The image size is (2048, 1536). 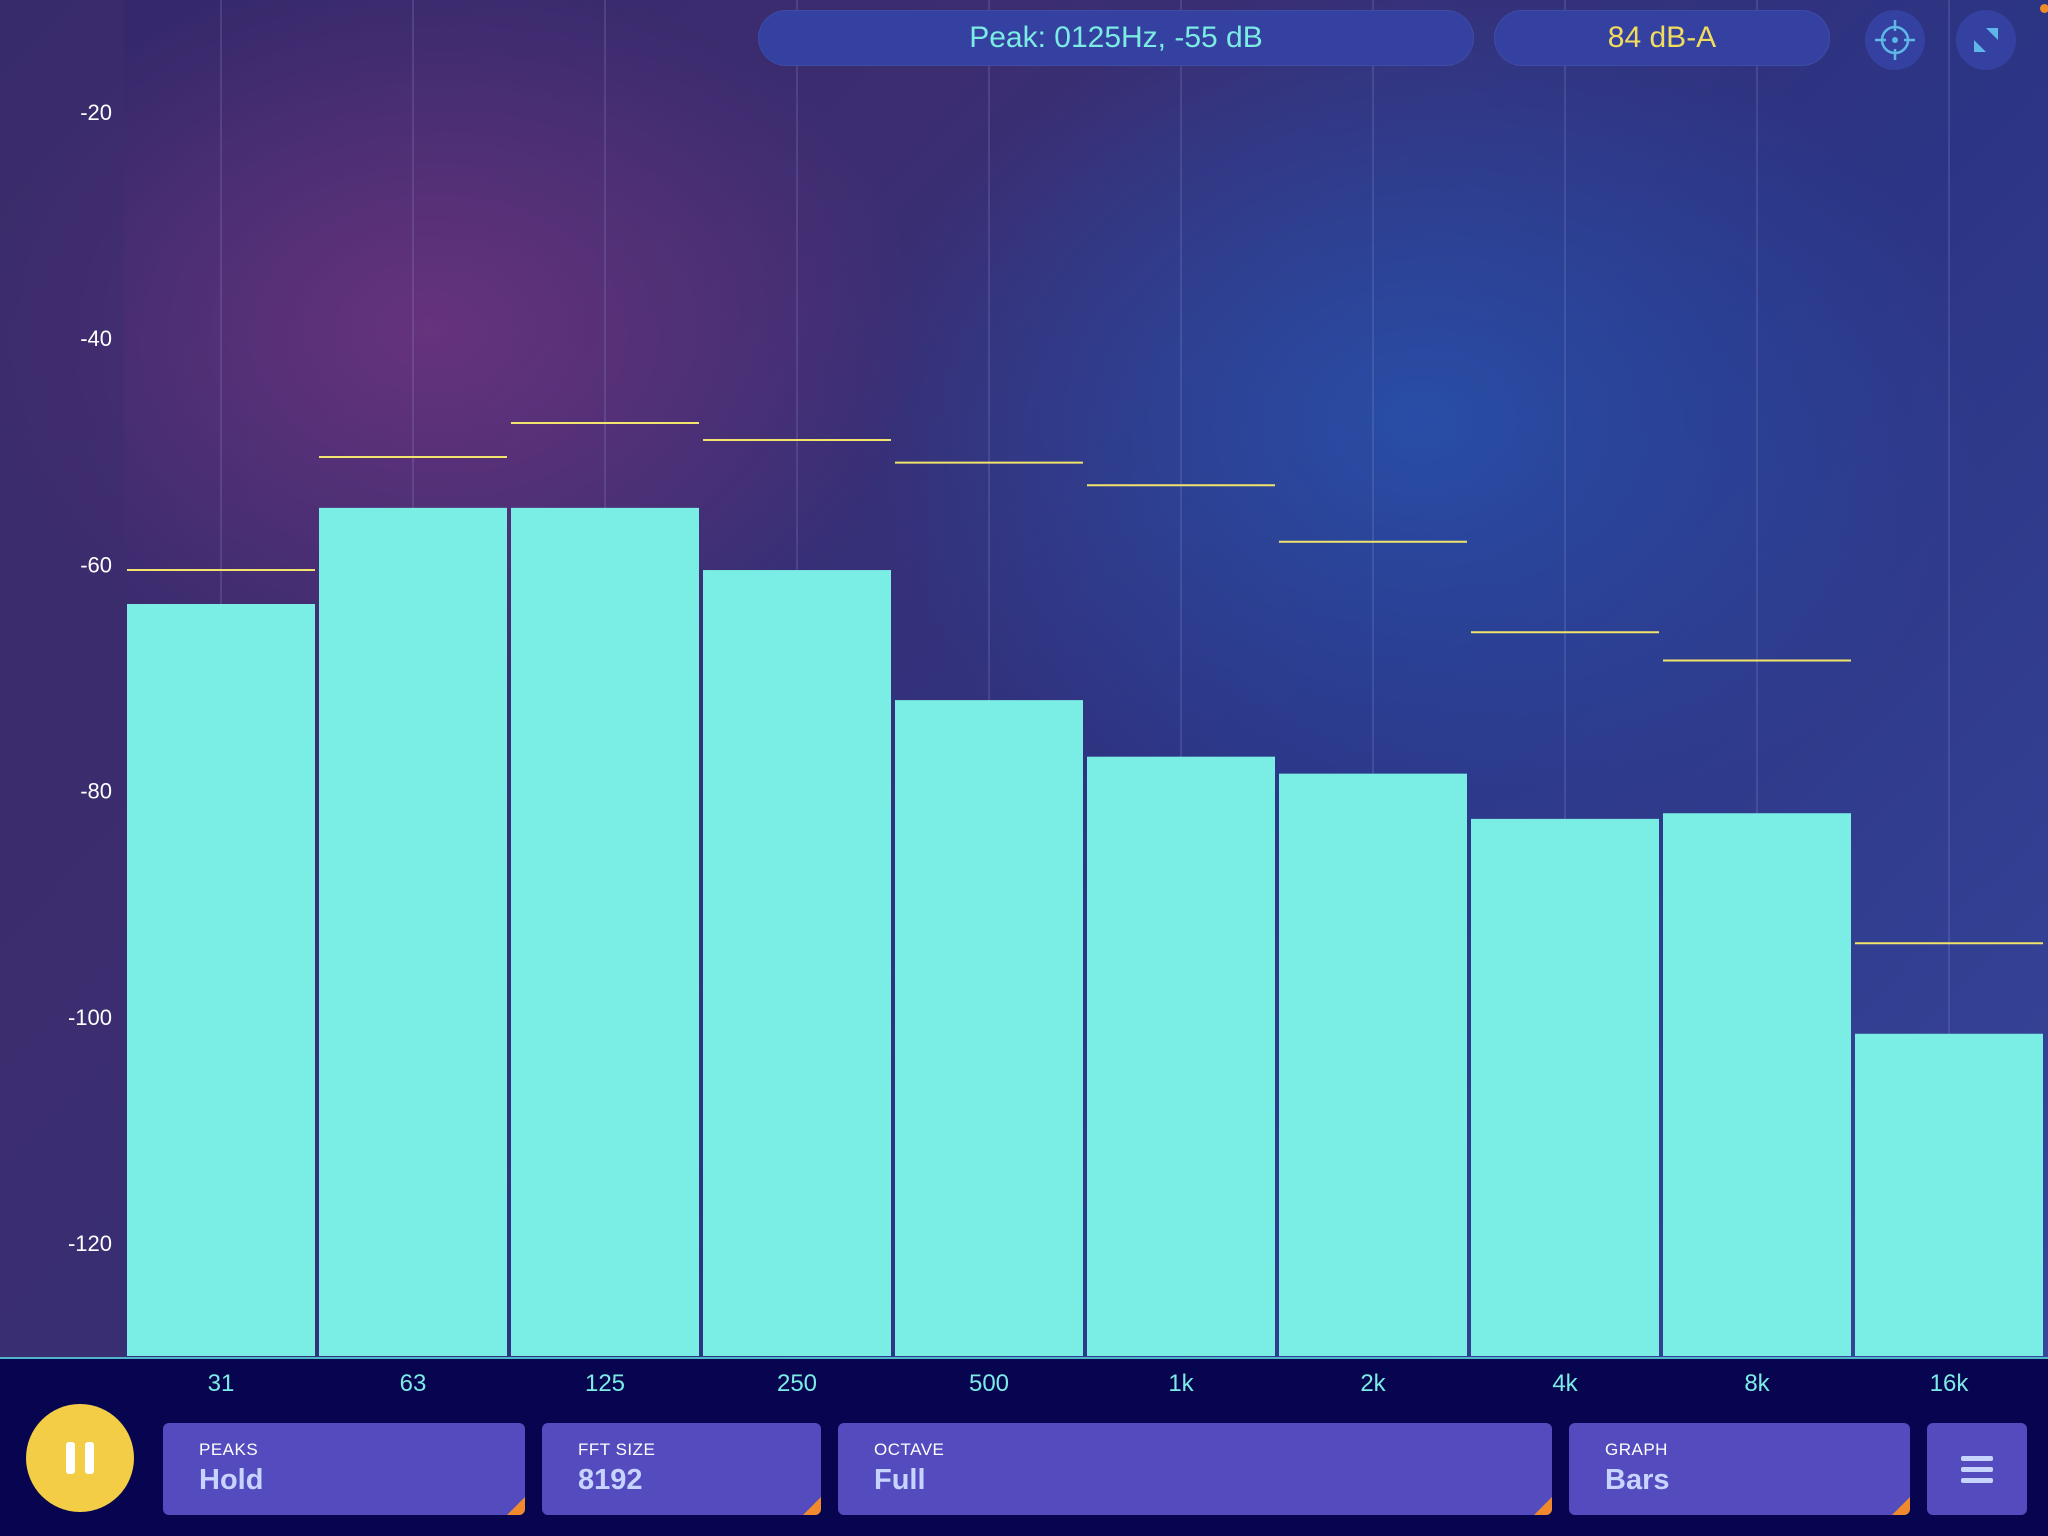 What do you see at coordinates (1637, 1480) in the screenshot?
I see `graph-value: Bars` at bounding box center [1637, 1480].